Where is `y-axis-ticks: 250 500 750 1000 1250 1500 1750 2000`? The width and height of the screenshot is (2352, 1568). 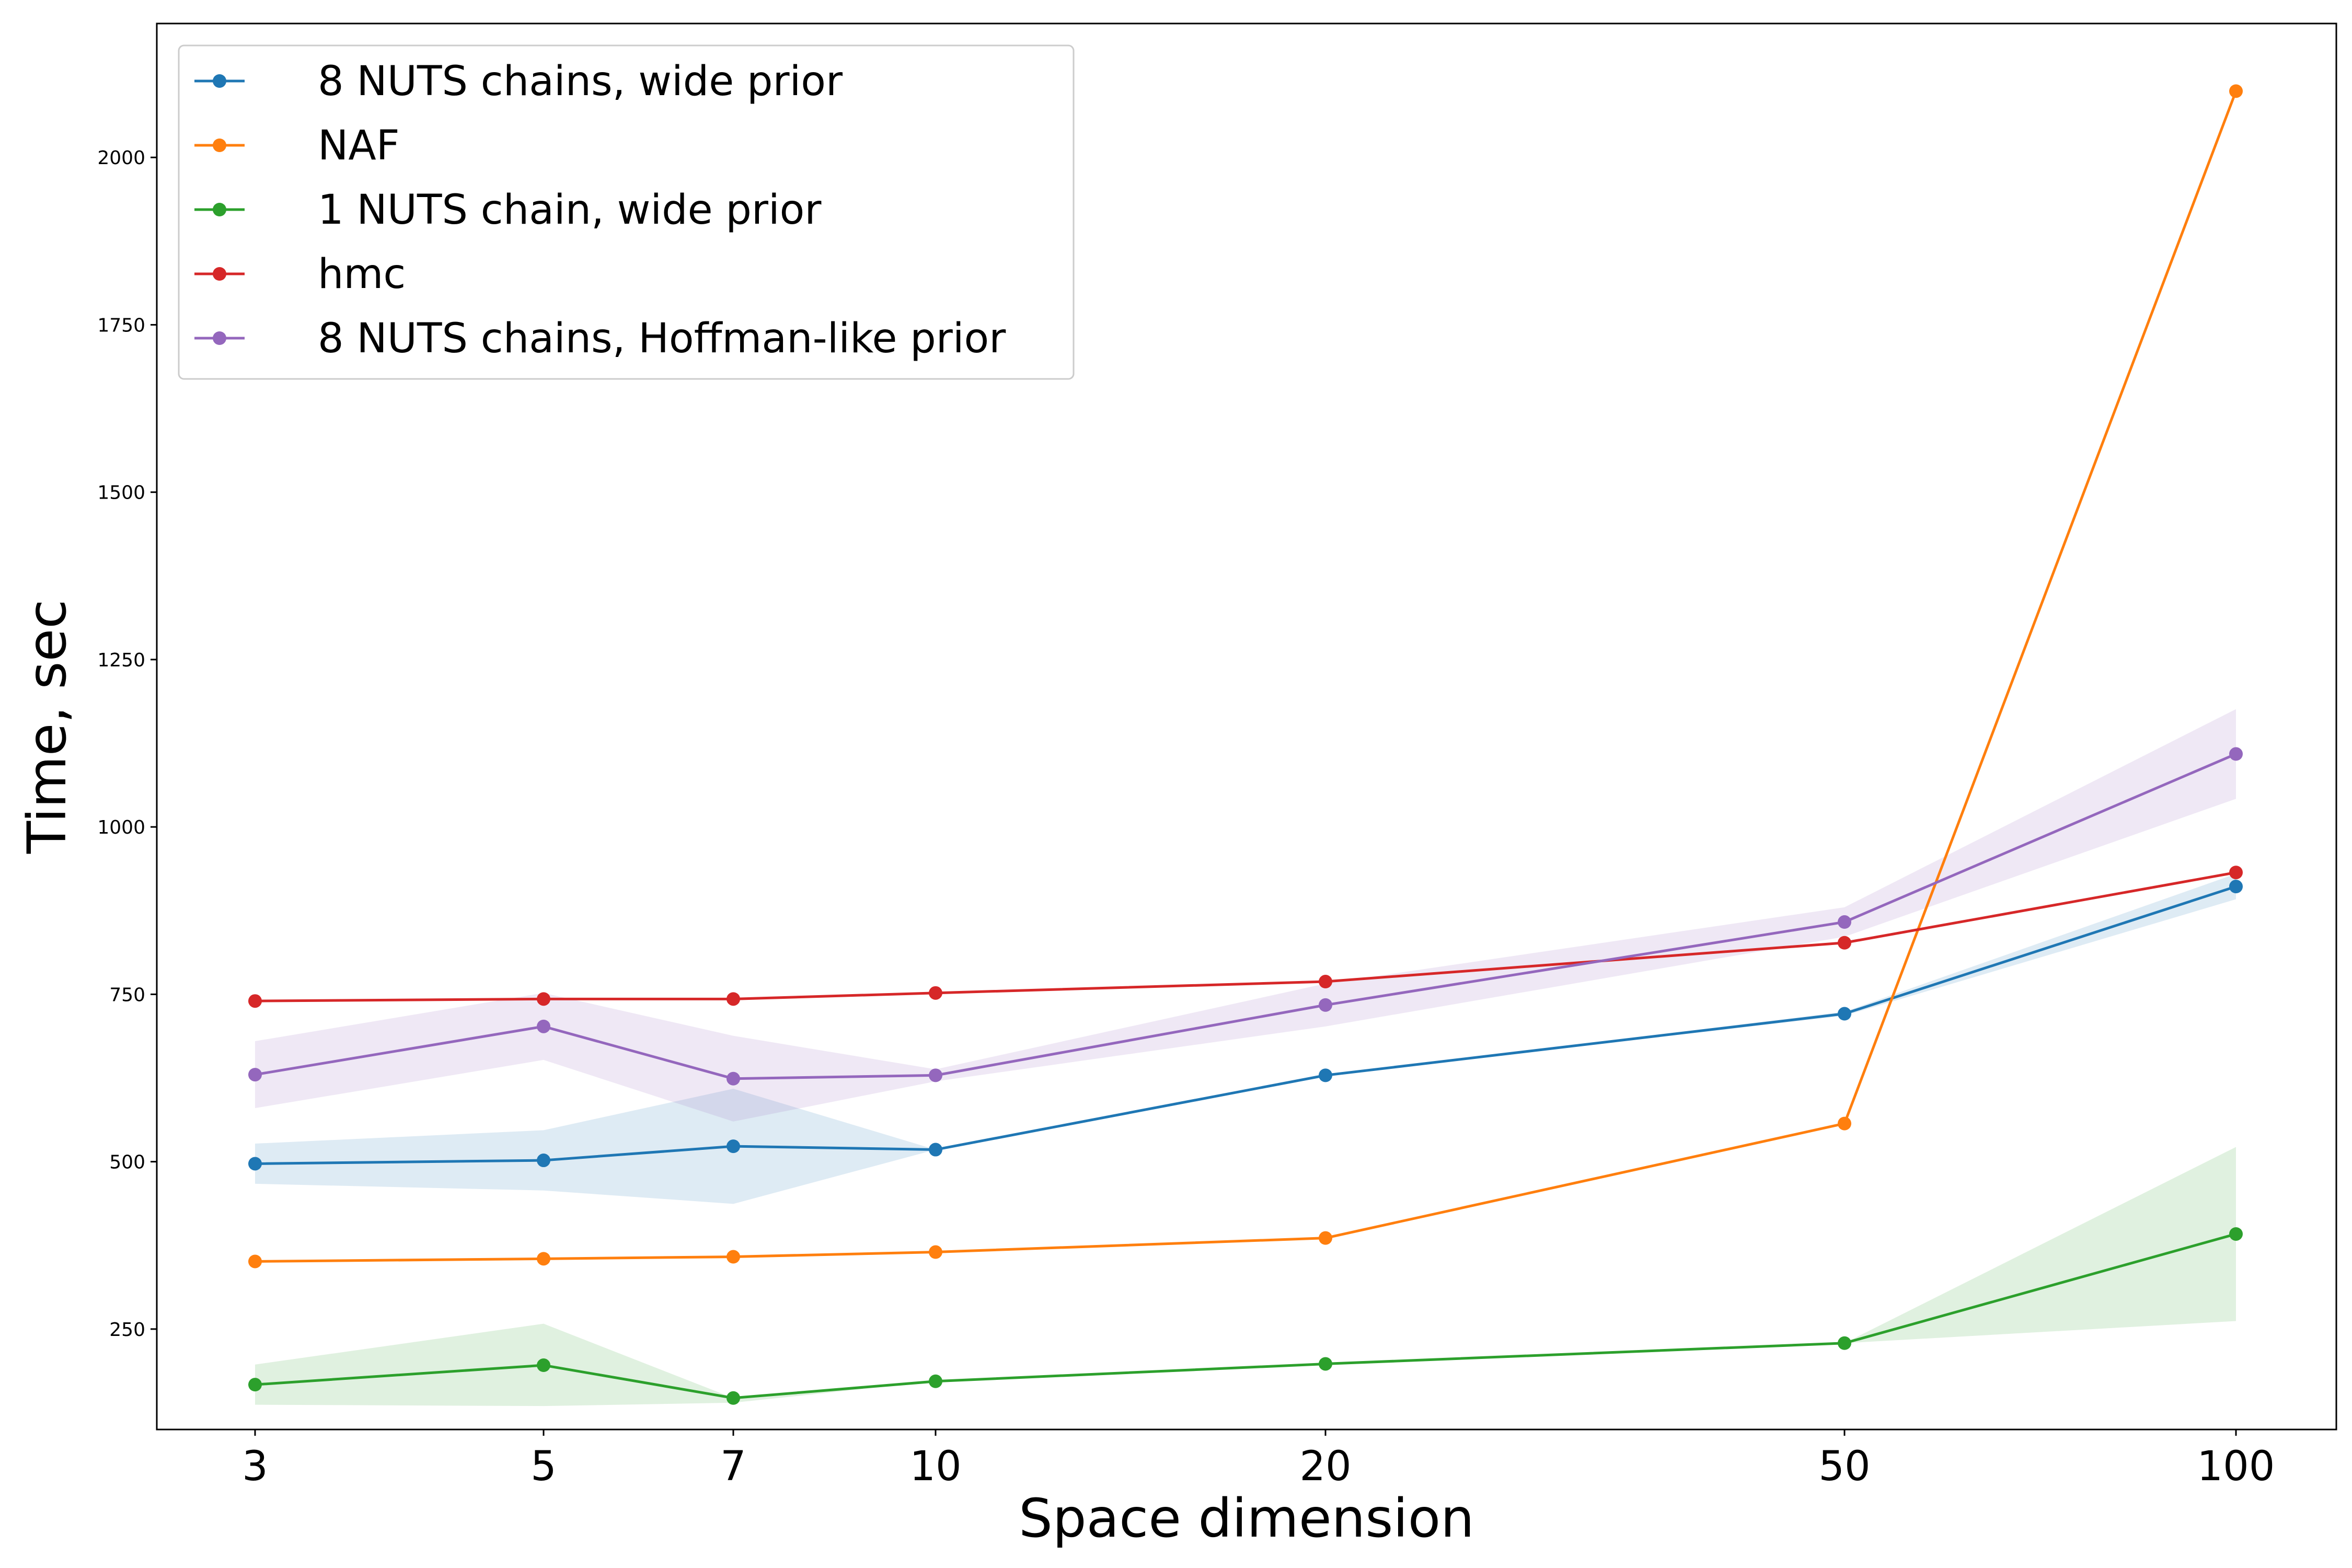
y-axis-ticks: 250 500 750 1000 1250 1500 1750 2000 is located at coordinates (127, 744).